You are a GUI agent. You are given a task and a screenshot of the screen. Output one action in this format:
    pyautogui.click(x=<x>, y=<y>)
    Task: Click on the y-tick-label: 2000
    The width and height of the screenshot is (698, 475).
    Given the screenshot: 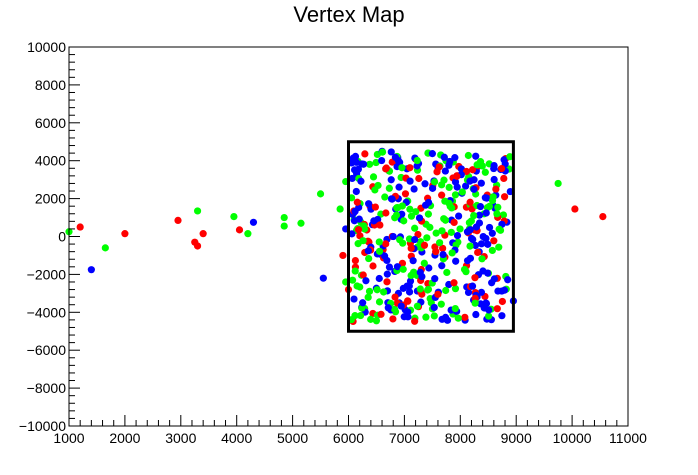 What is the action you would take?
    pyautogui.click(x=50, y=199)
    